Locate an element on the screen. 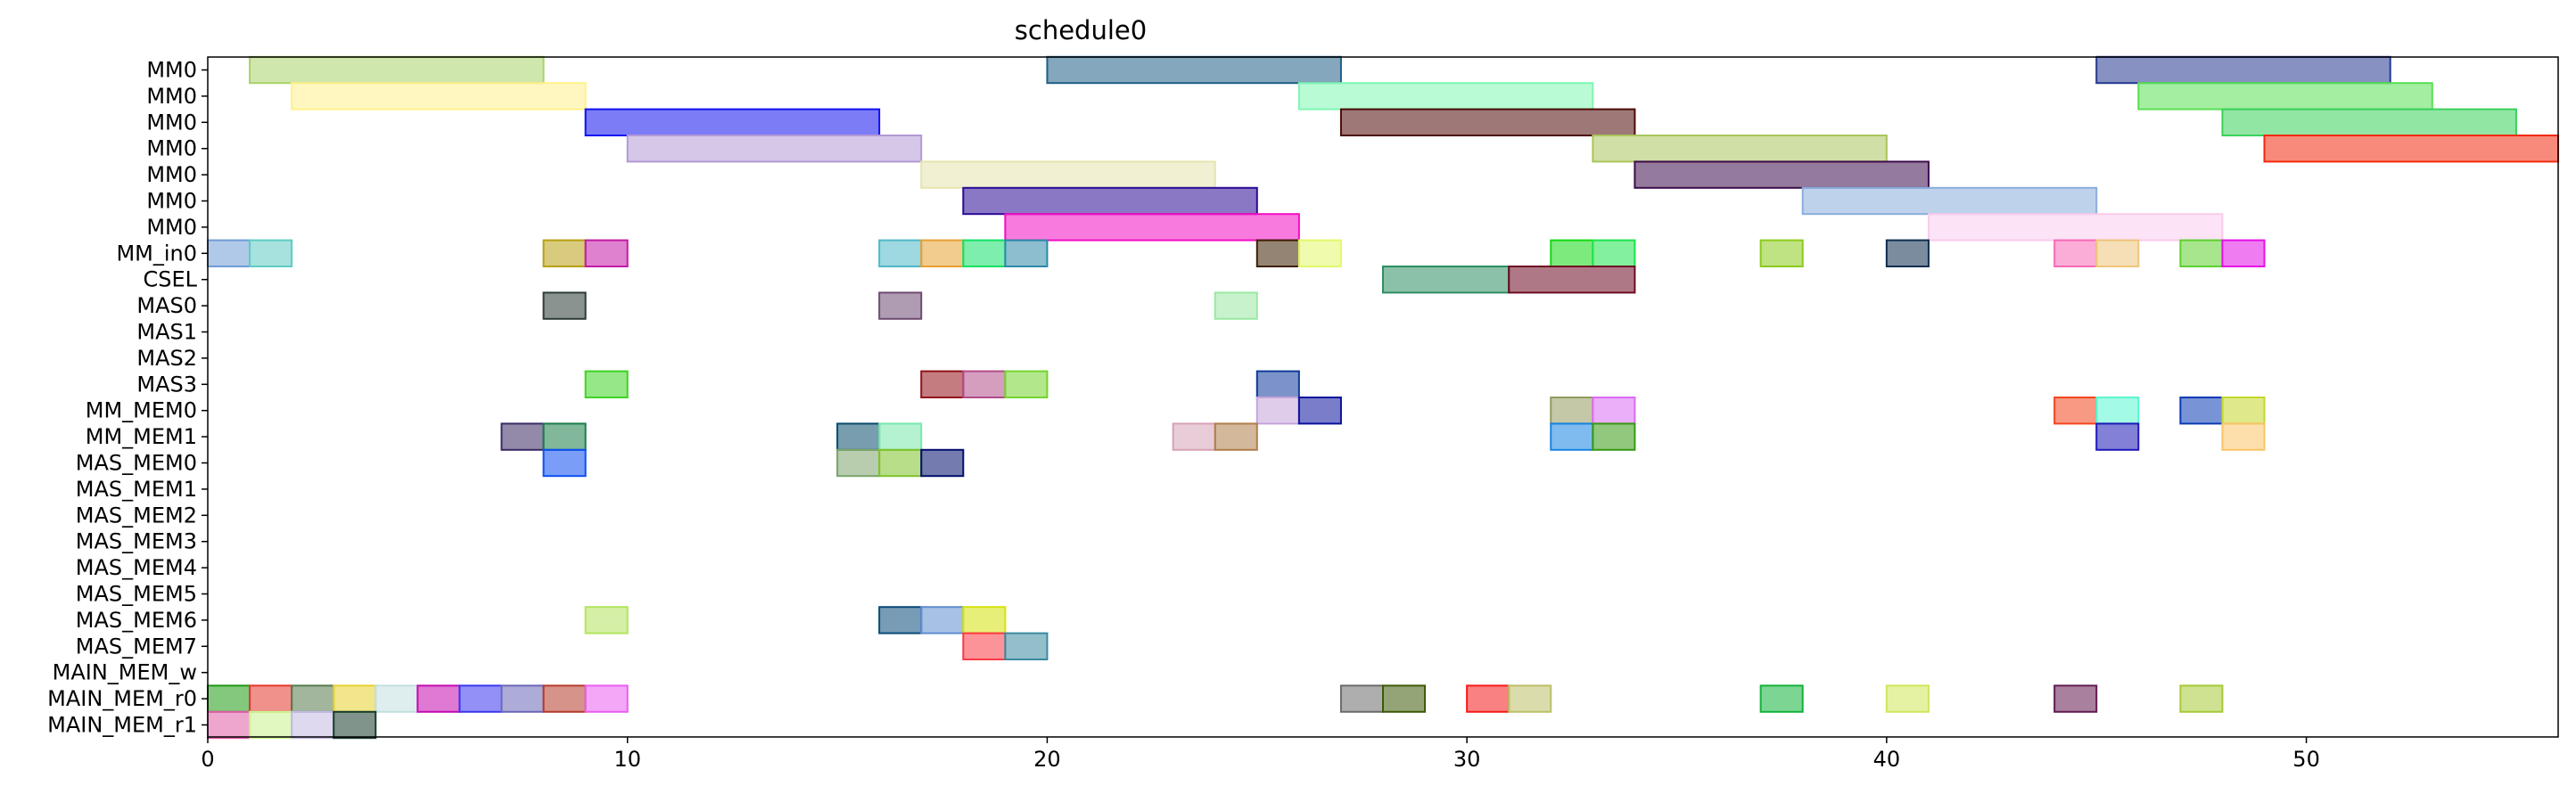  y-tick-label: MAS_MEM3 is located at coordinates (136, 541).